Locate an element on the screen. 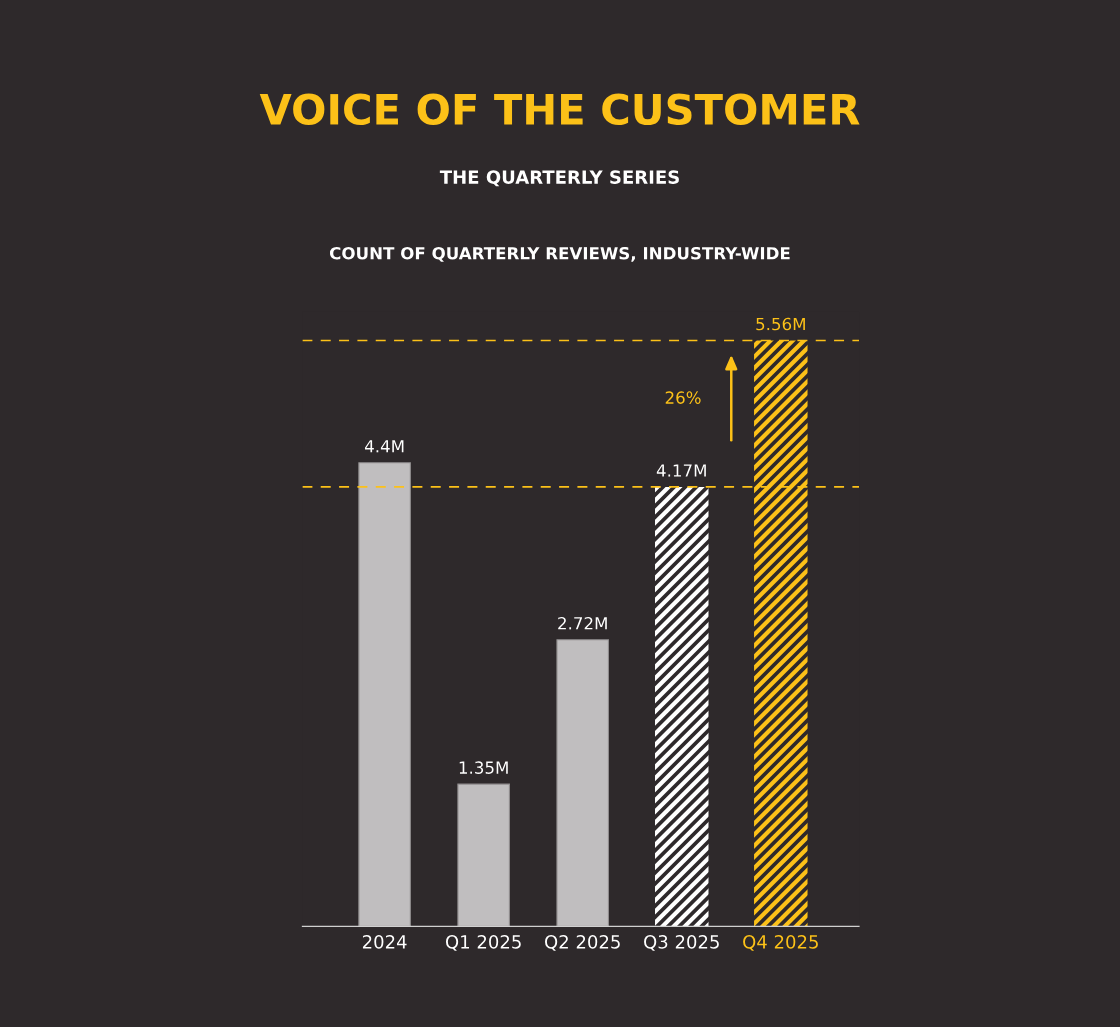  data-label: 2.72M is located at coordinates (582, 623).